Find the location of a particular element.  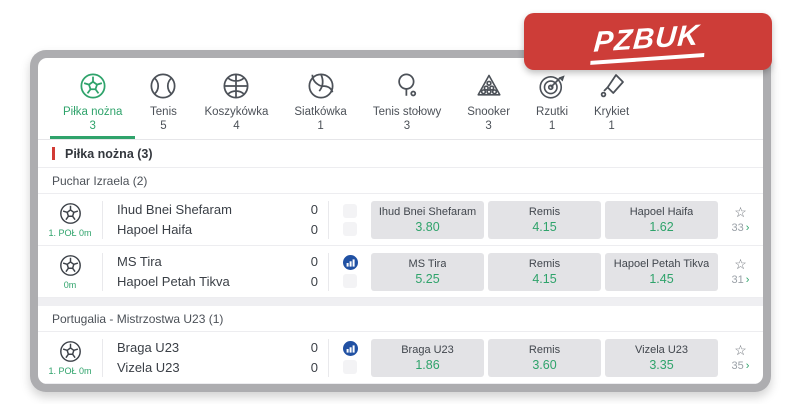

sport-tab-label: Tenis is located at coordinates (163, 112).